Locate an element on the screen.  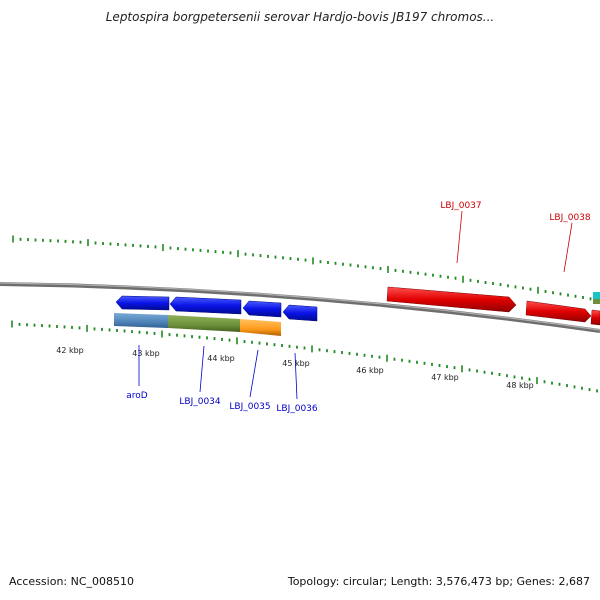
gene-label-lbj0035: LBJ_0035 is located at coordinates (249, 407).